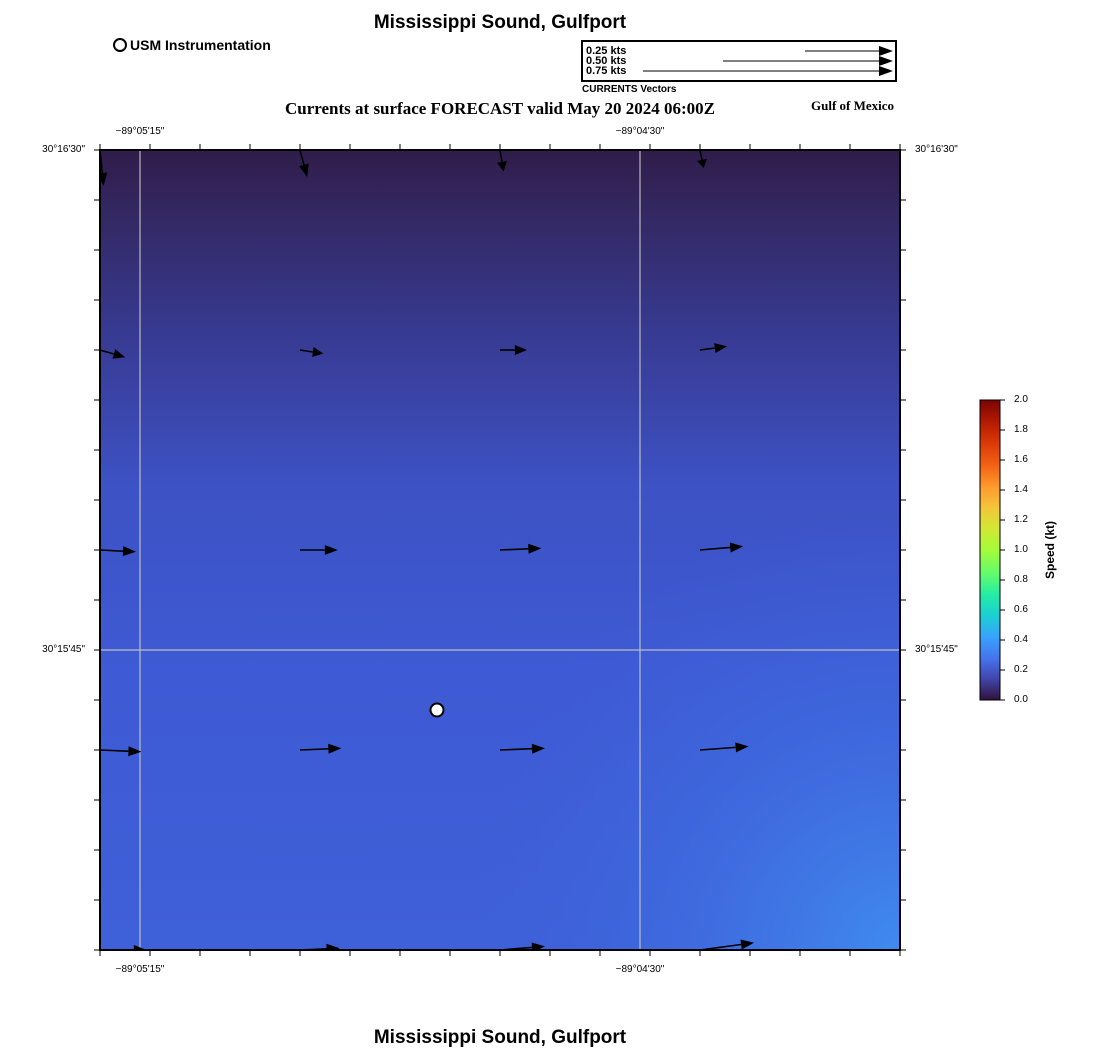  Describe the element at coordinates (1021, 399) in the screenshot. I see `colorbar-tick-label: 2.0` at that location.